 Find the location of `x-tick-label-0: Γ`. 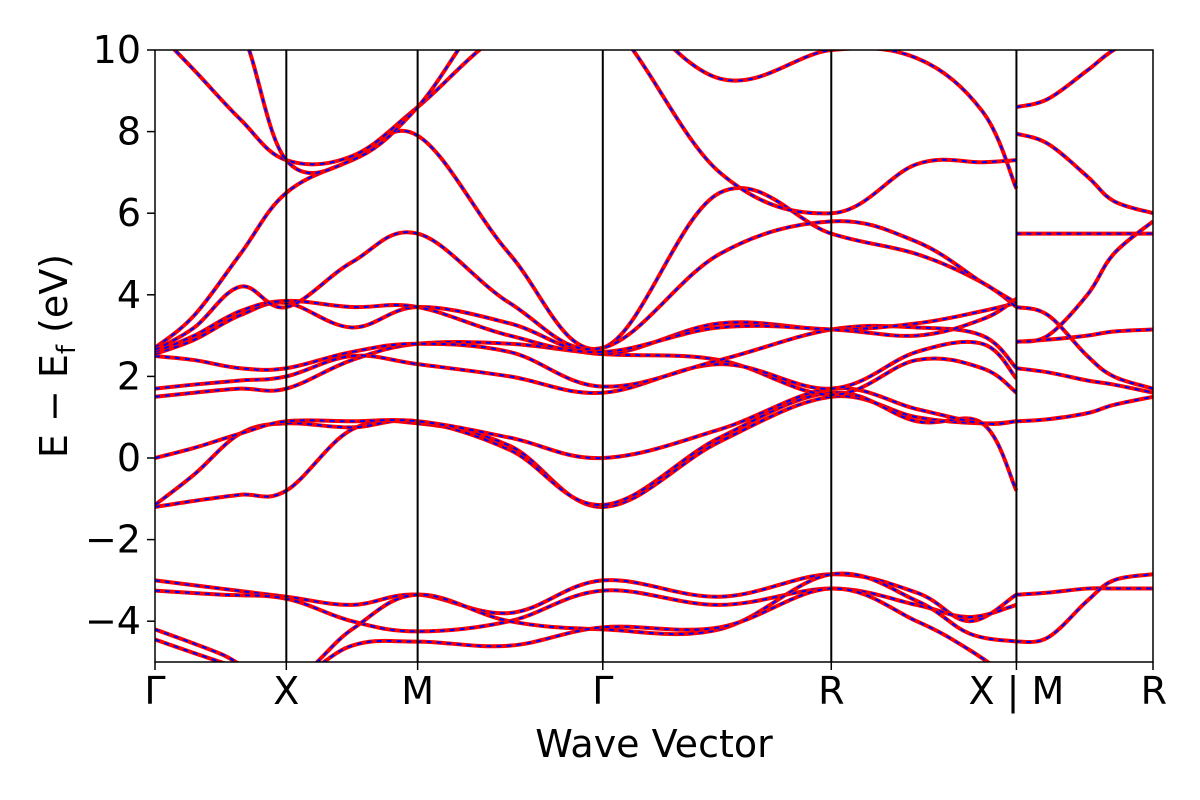

x-tick-label-0: Γ is located at coordinates (154, 691).